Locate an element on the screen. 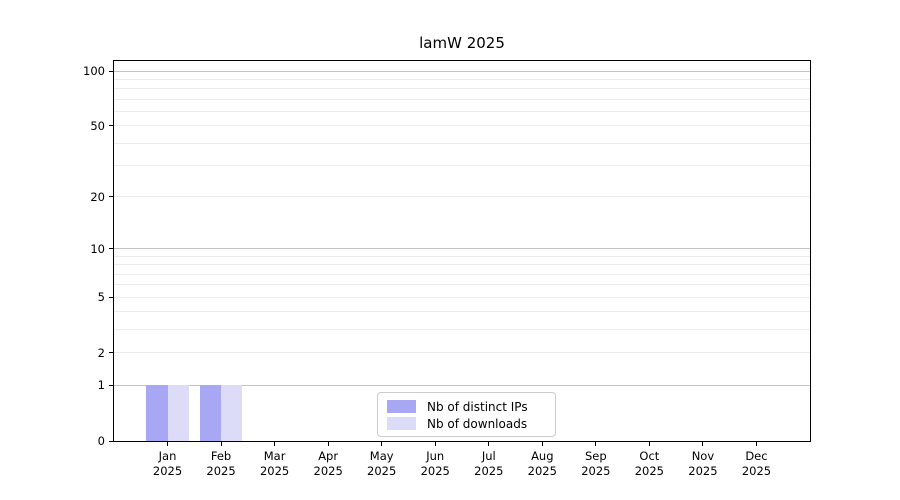 This screenshot has height=500, width=900. bar-jan-distinct-ips is located at coordinates (157, 413).